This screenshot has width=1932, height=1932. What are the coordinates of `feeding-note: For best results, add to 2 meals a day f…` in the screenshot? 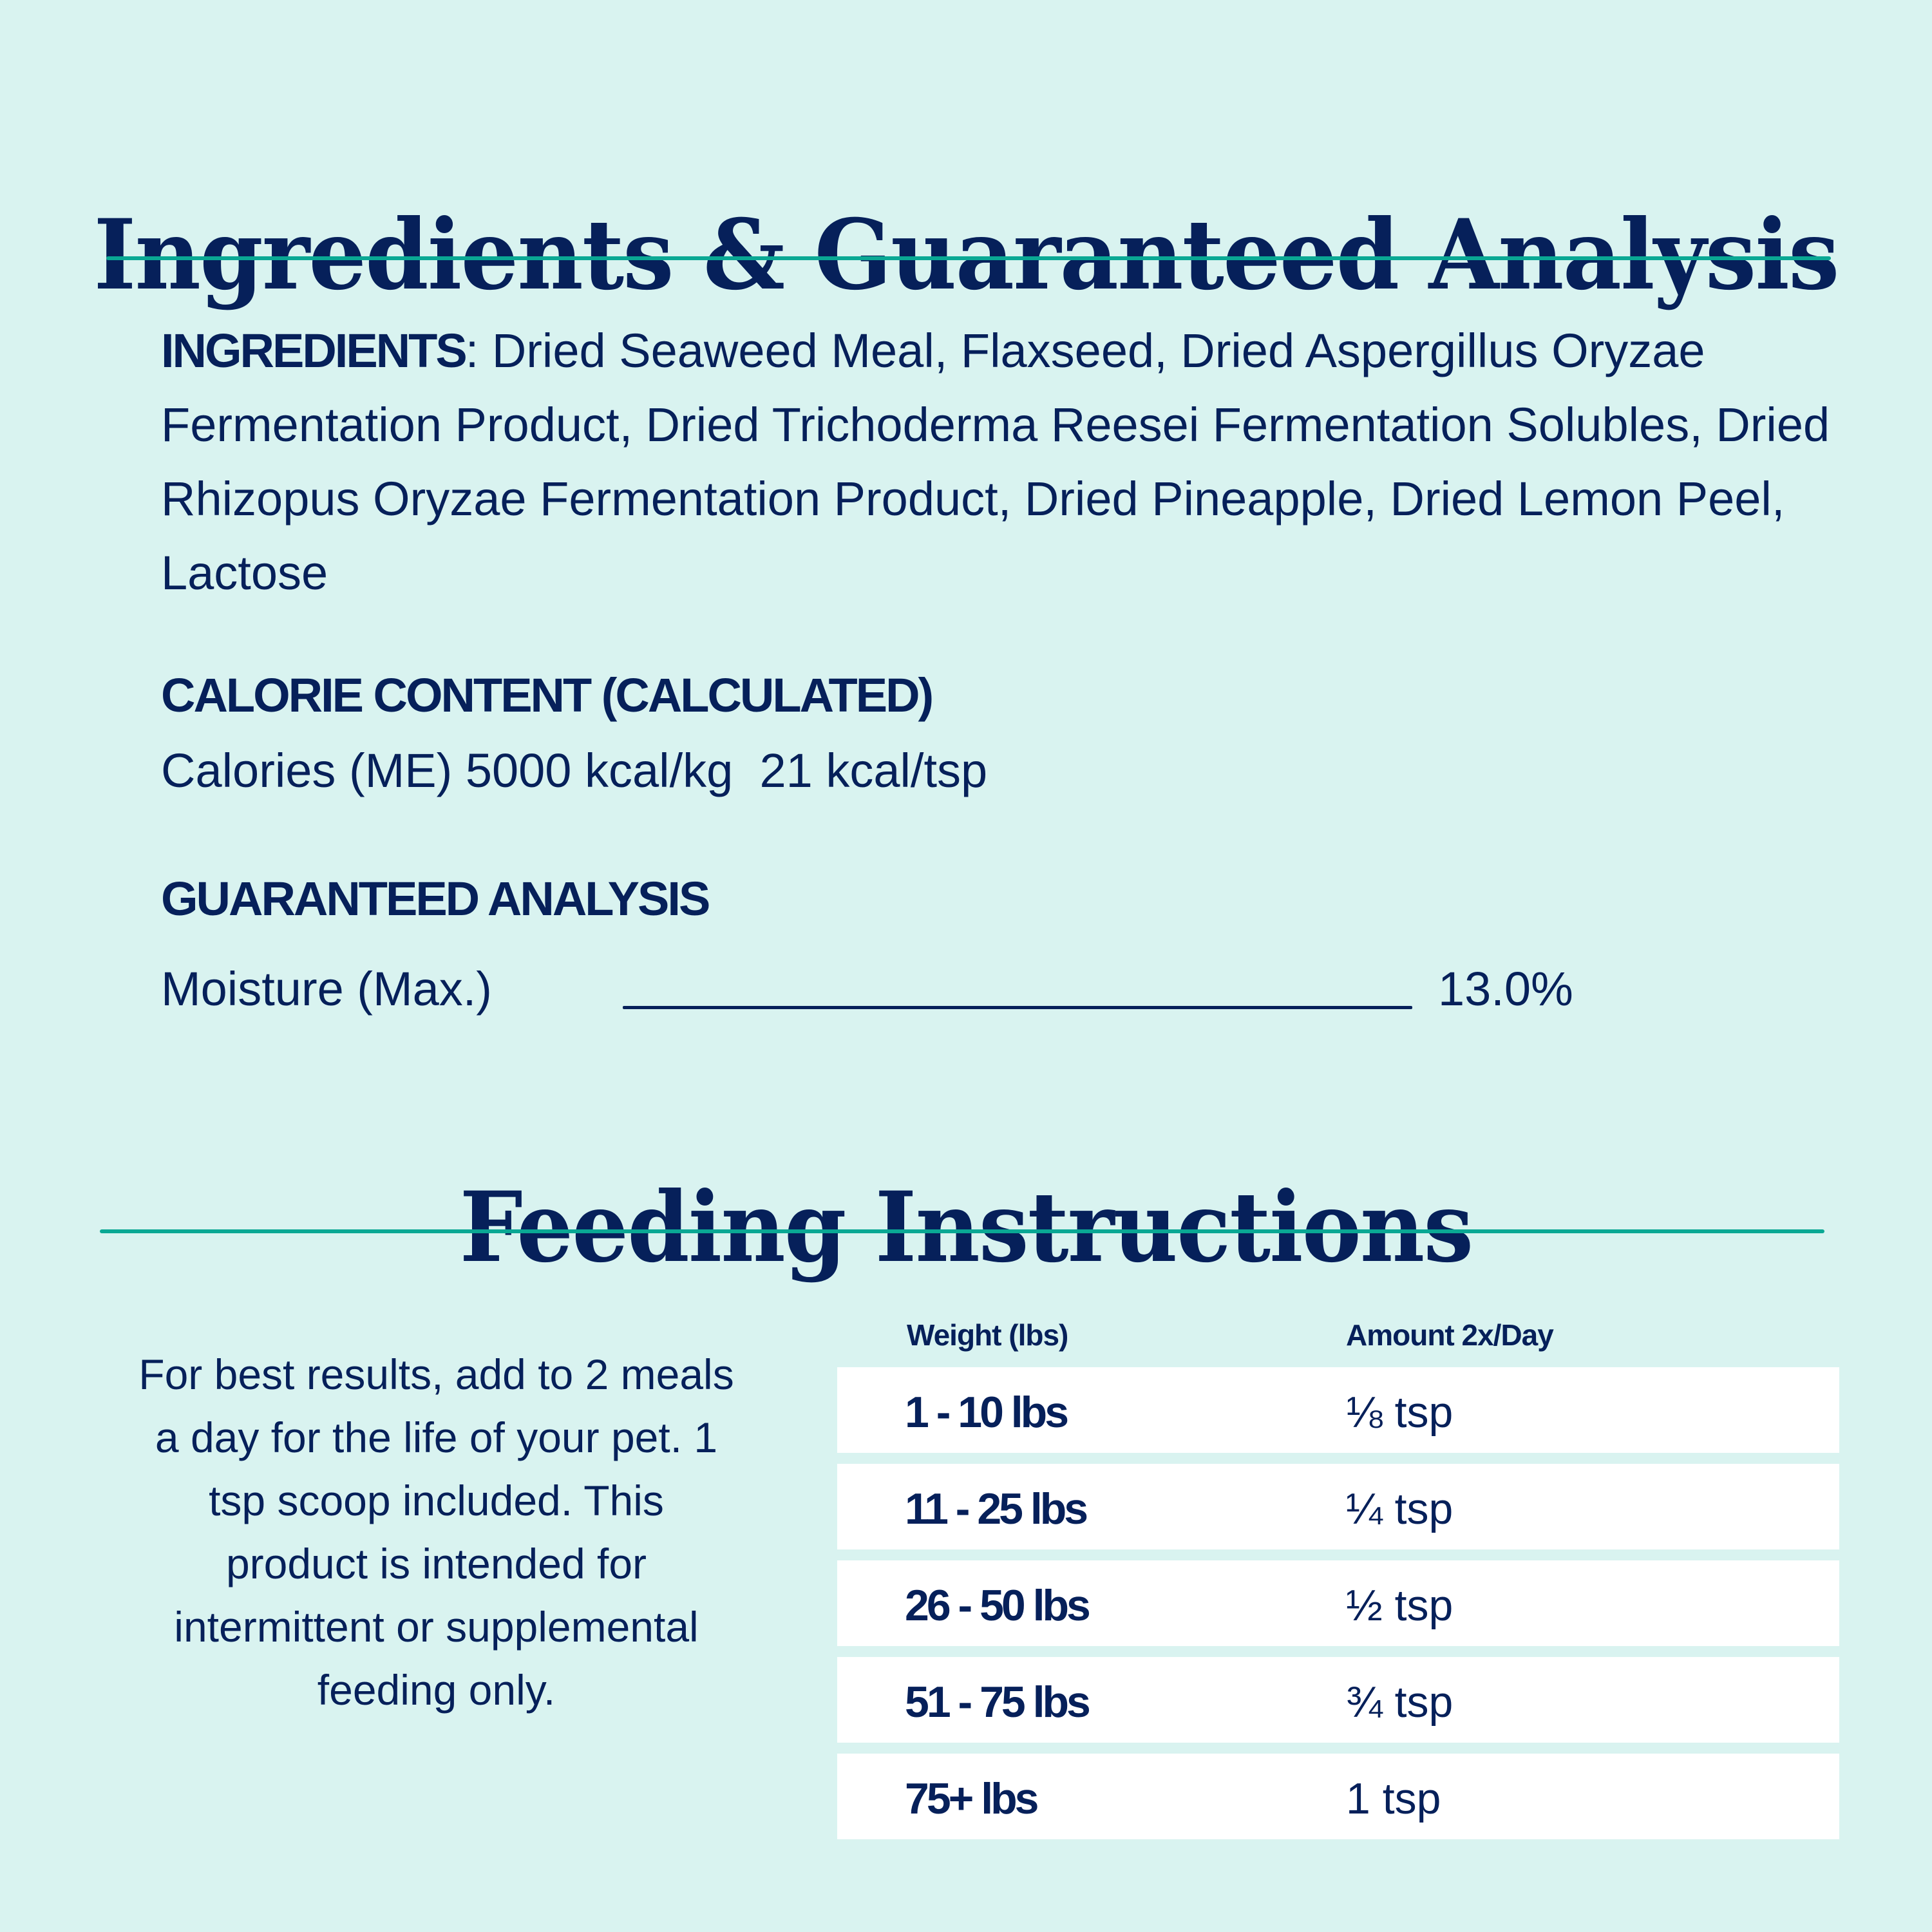 It's located at (436, 1532).